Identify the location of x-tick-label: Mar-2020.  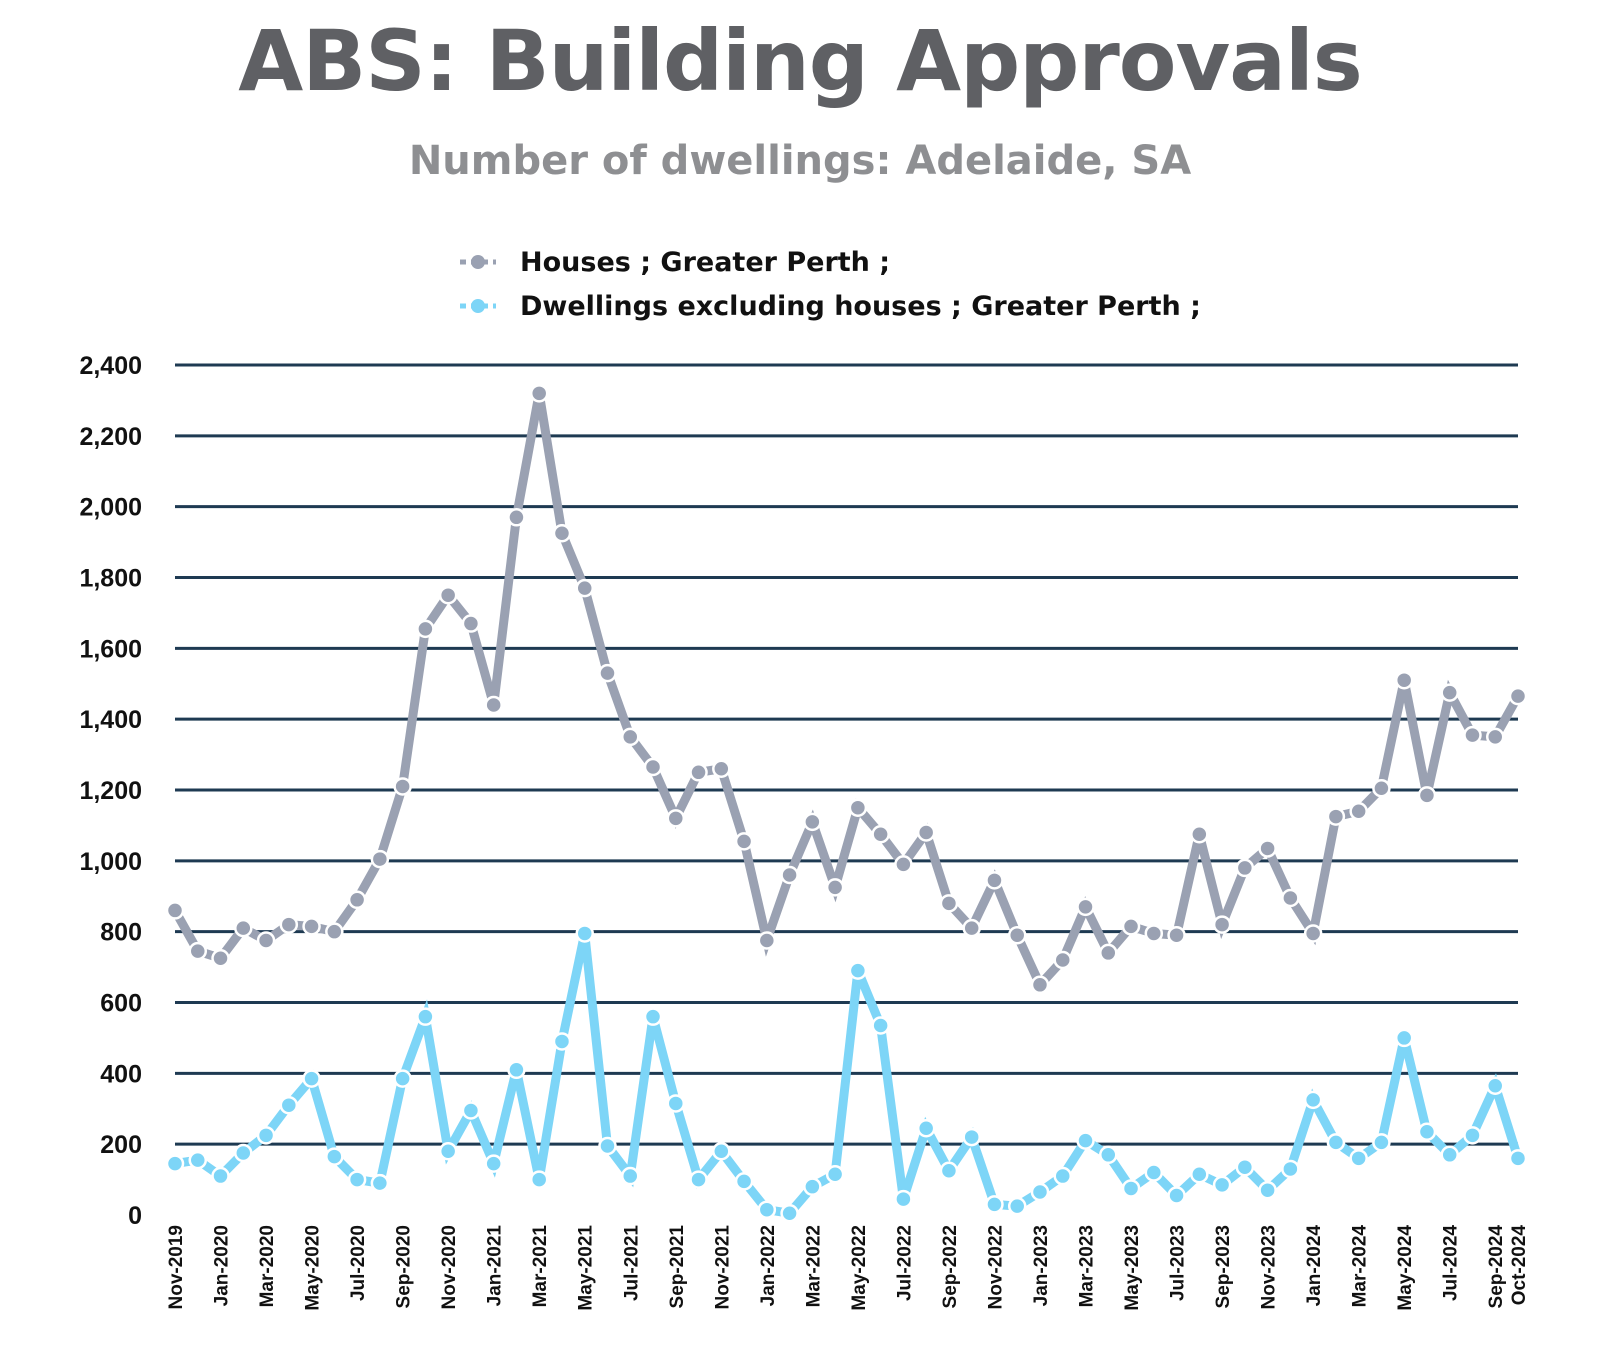
(267, 1266).